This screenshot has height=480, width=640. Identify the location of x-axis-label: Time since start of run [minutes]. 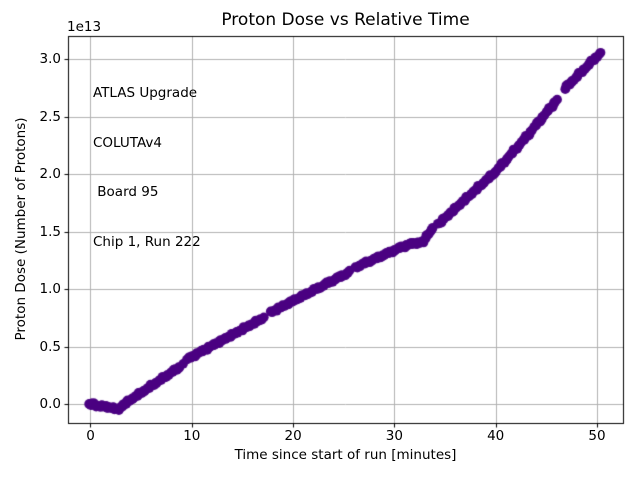
(345, 455).